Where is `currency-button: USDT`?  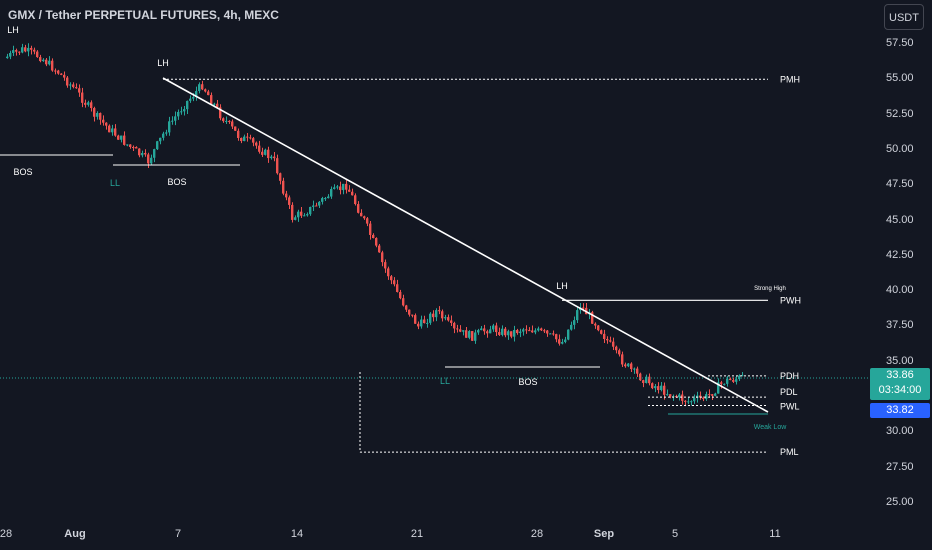
currency-button: USDT is located at coordinates (904, 17).